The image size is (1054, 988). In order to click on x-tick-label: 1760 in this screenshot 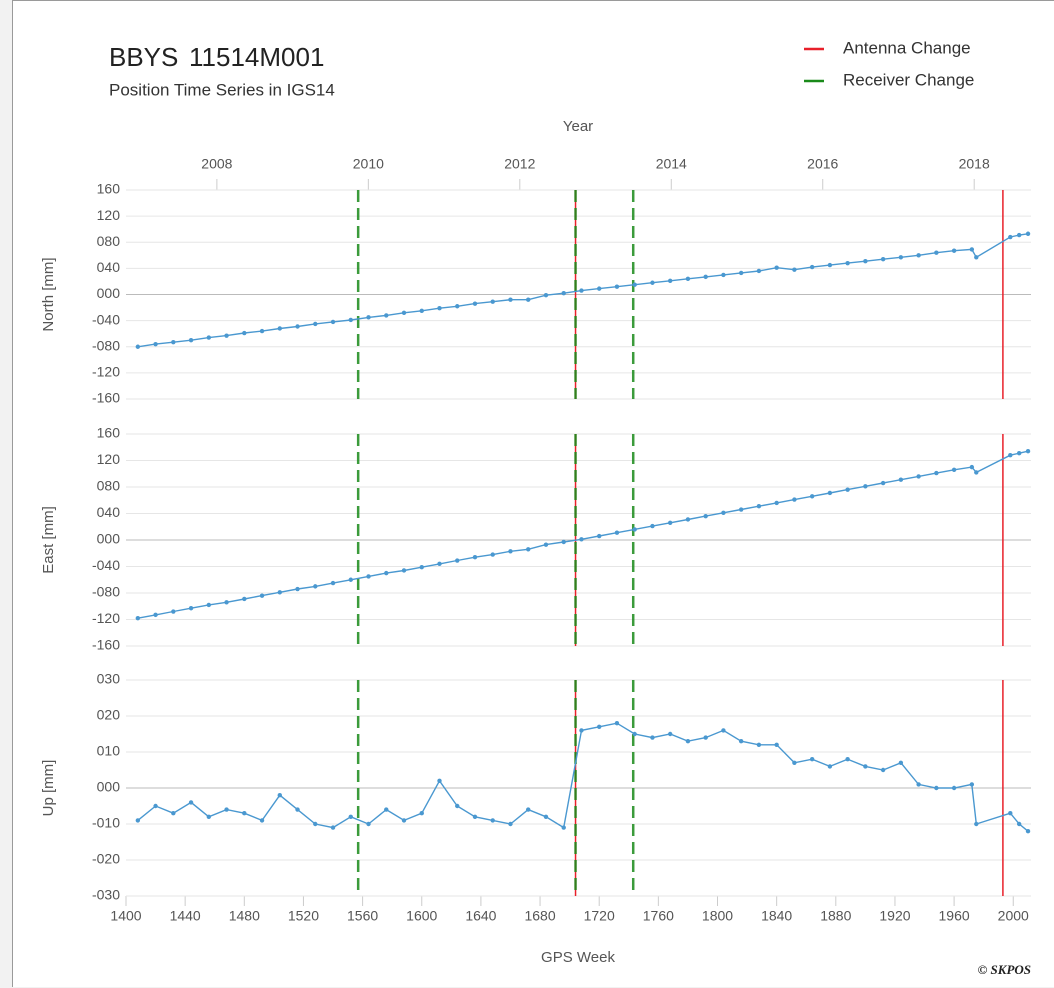, I will do `click(658, 916)`.